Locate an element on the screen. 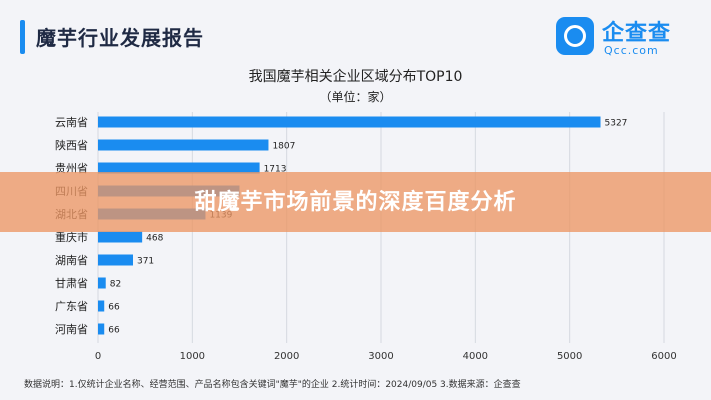  x-tick-label: 0 is located at coordinates (98, 356).